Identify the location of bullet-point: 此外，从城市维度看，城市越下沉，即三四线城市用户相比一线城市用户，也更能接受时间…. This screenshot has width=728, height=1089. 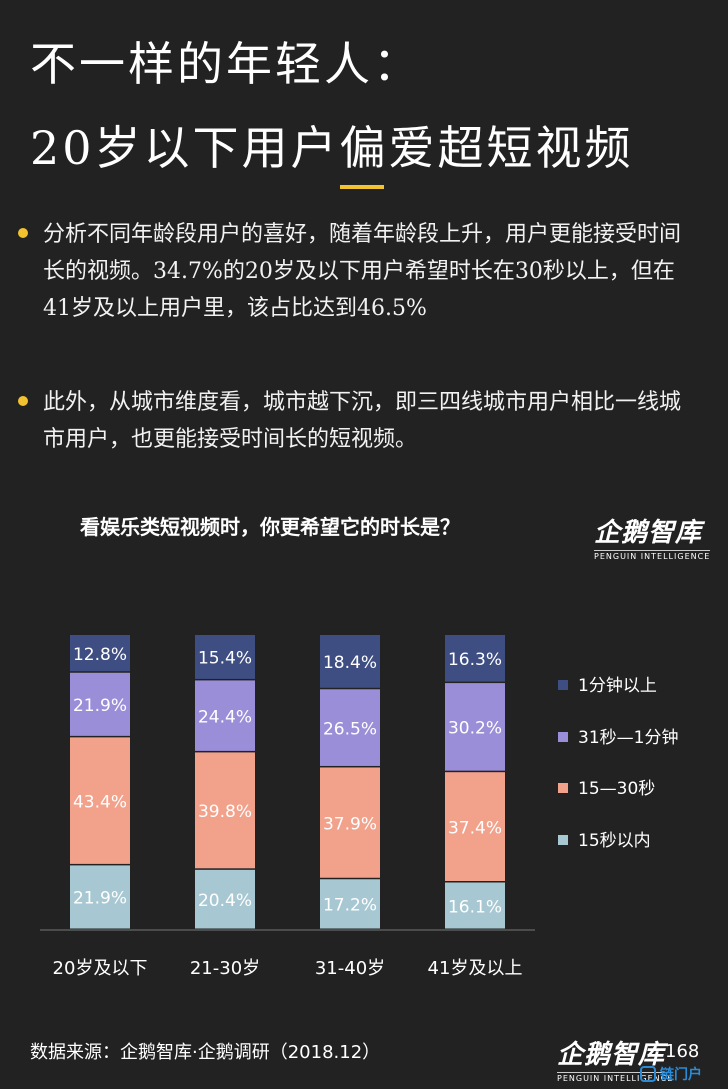
(358, 421).